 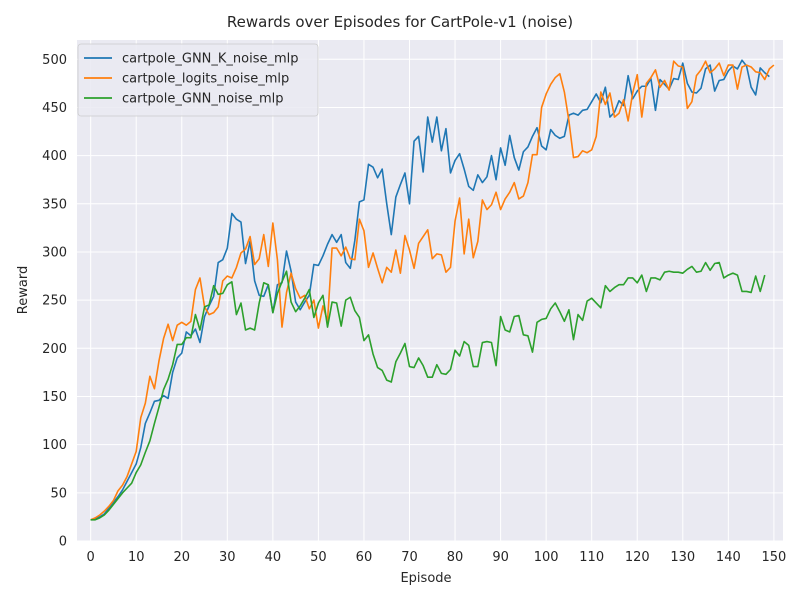 I want to click on y-tick-label: 350, so click(x=54, y=204).